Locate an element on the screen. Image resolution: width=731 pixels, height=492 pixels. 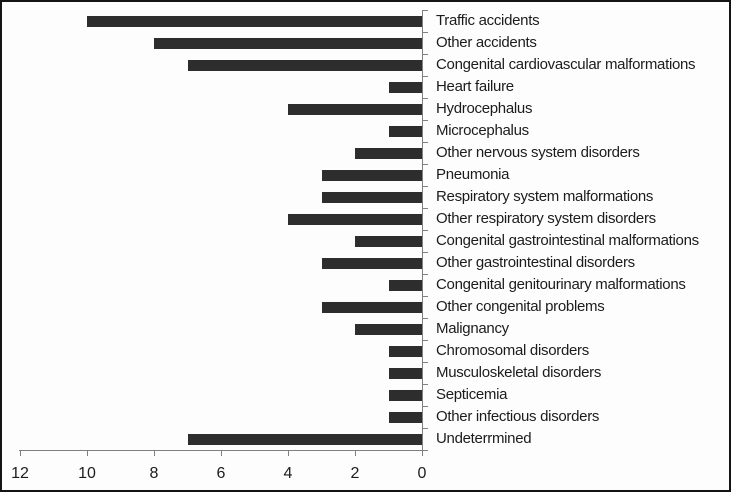
category-label: Other infectious disorders is located at coordinates (518, 416).